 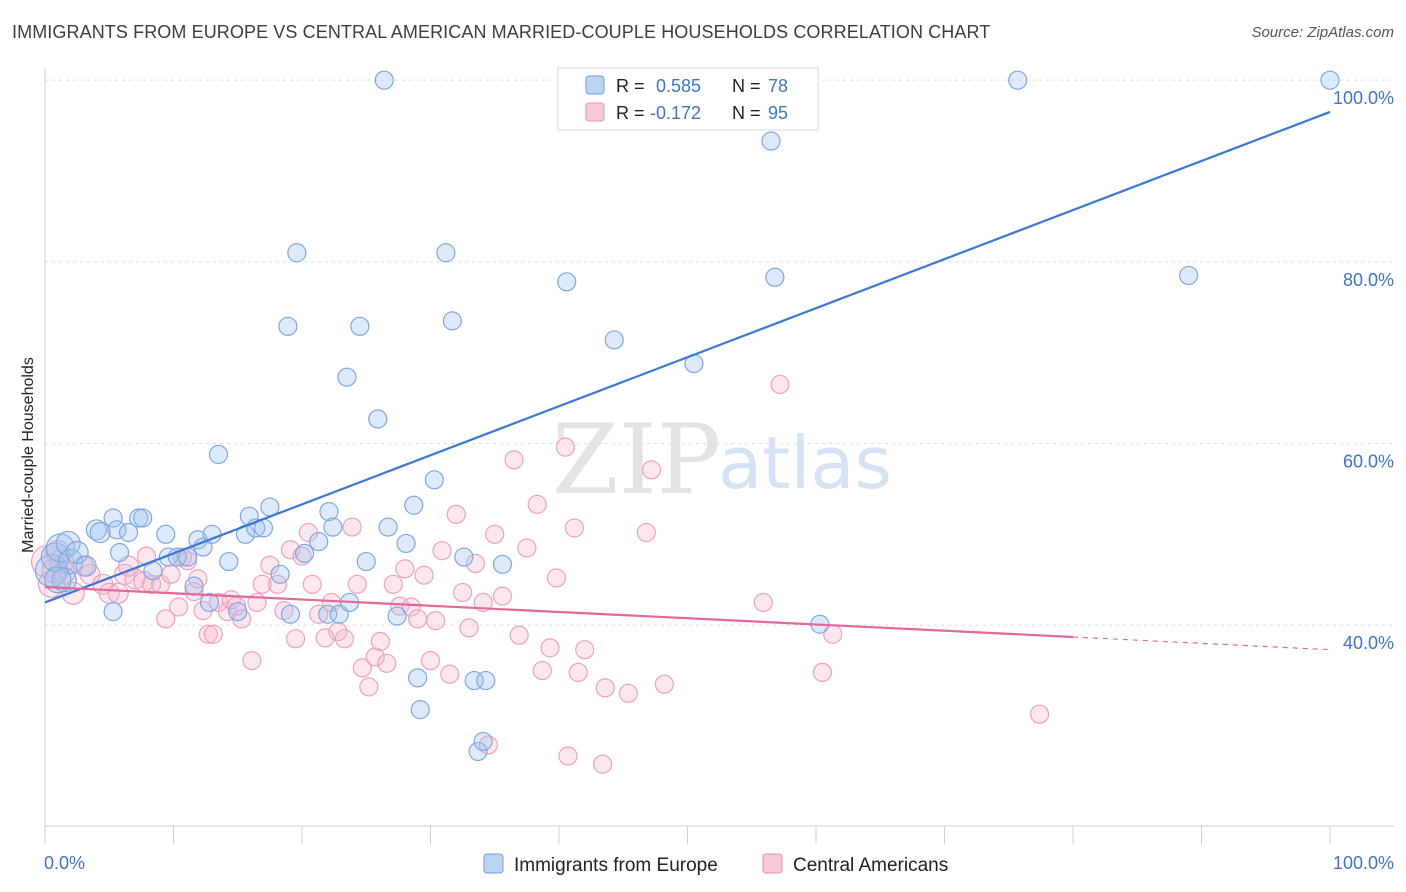 What do you see at coordinates (559, 612) in the screenshot?
I see `trend-line-central-americans` at bounding box center [559, 612].